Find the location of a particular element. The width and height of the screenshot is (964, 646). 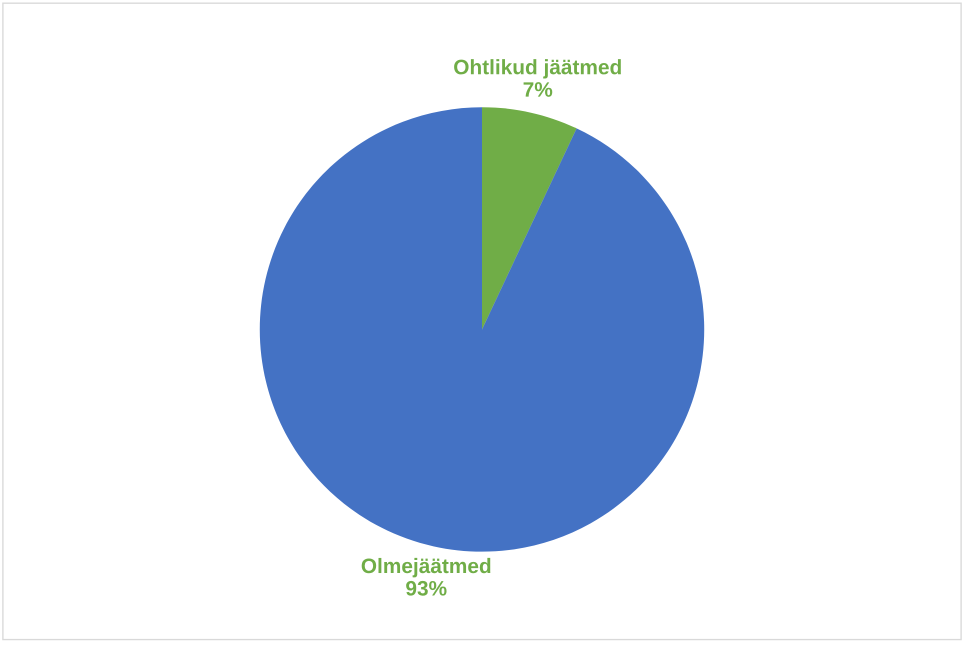

data-label: 7% is located at coordinates (538, 89).